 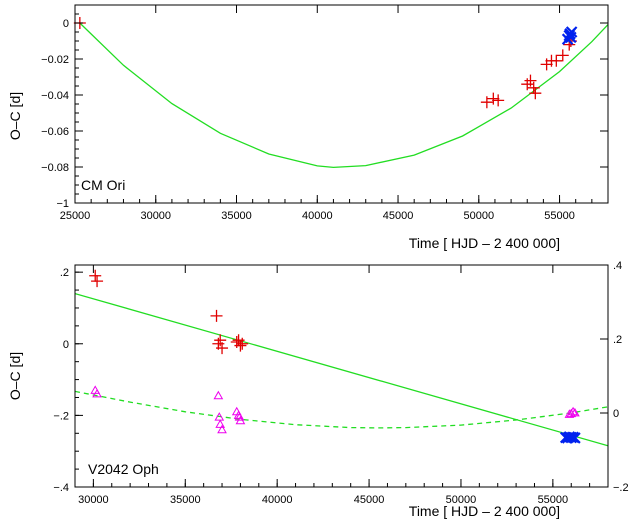 What do you see at coordinates (55, 96) in the screenshot?
I see `y-tick-label: −0.04` at bounding box center [55, 96].